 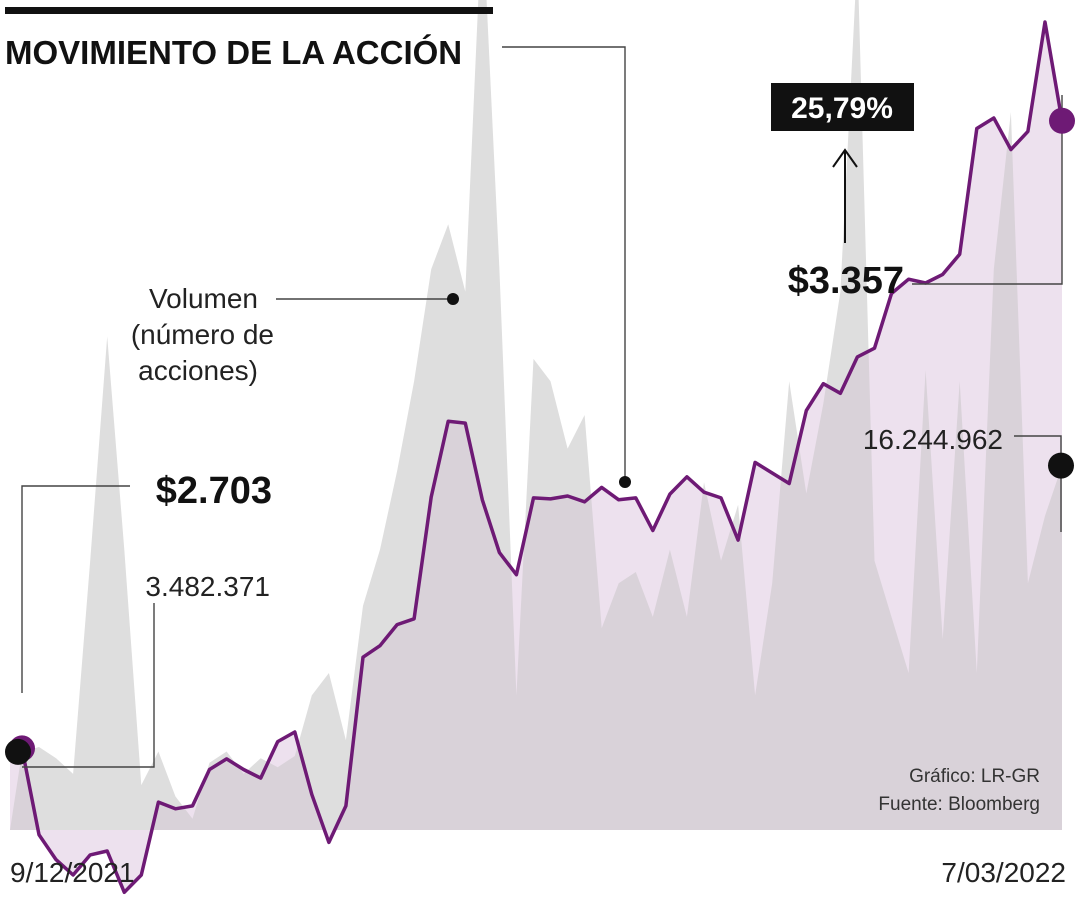 I want to click on arrow-up-icon, so click(x=845, y=195).